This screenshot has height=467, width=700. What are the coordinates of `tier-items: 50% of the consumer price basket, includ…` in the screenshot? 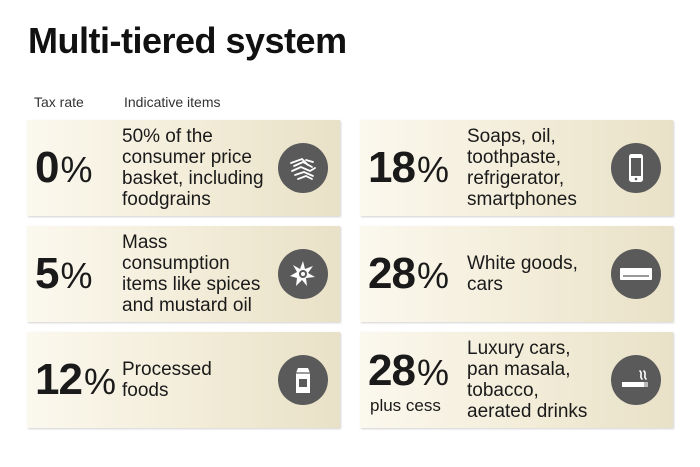 It's located at (193, 168).